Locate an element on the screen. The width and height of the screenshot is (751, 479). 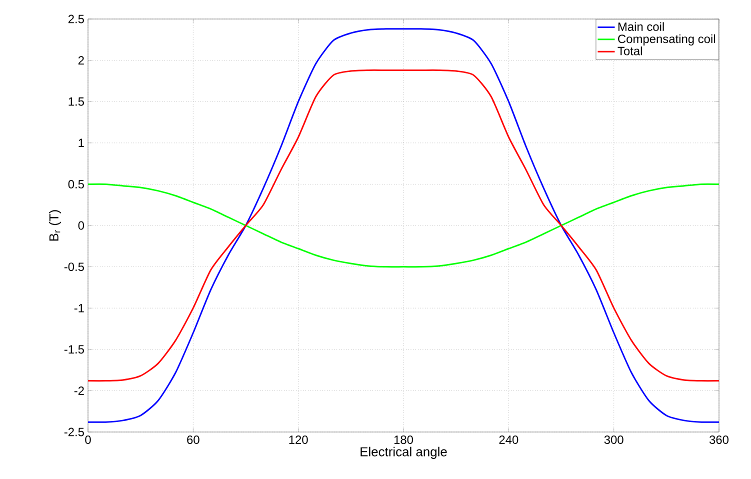
x-tick-label: 360 is located at coordinates (719, 440).